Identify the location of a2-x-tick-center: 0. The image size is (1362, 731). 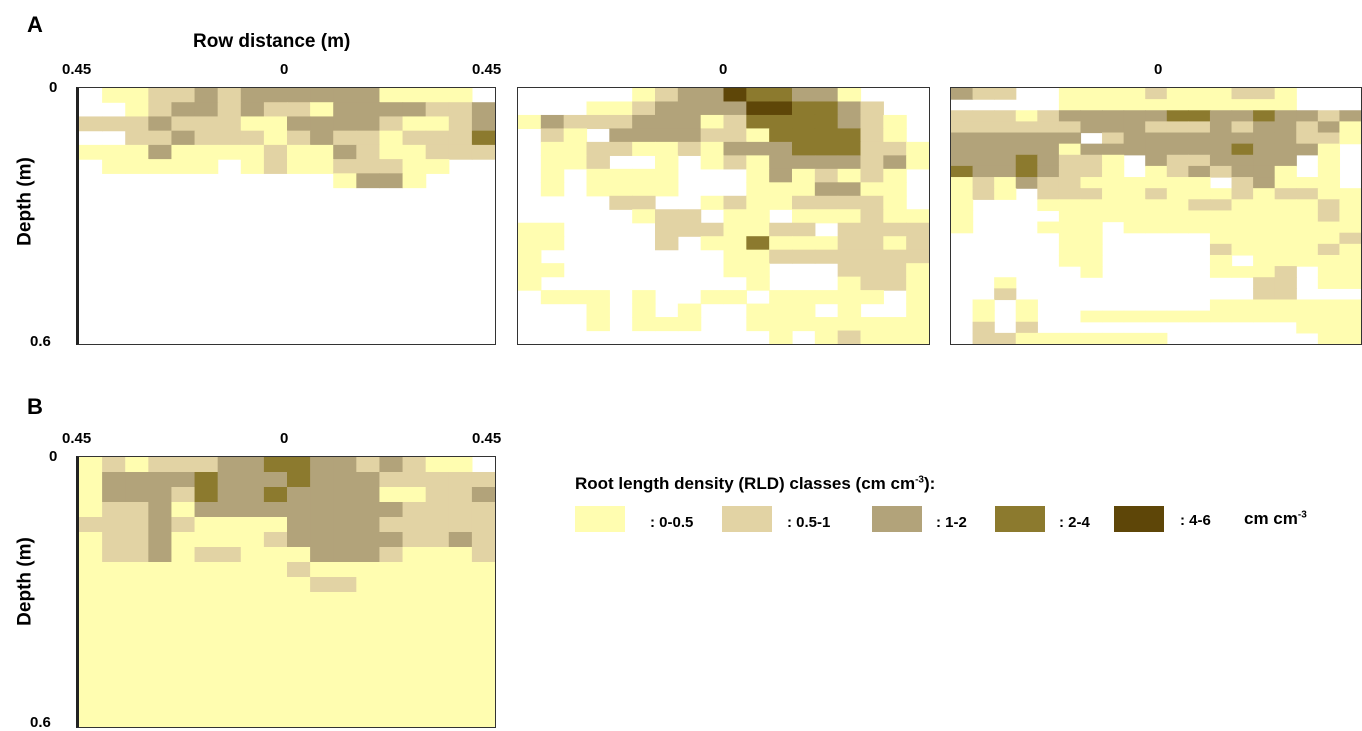
(723, 69).